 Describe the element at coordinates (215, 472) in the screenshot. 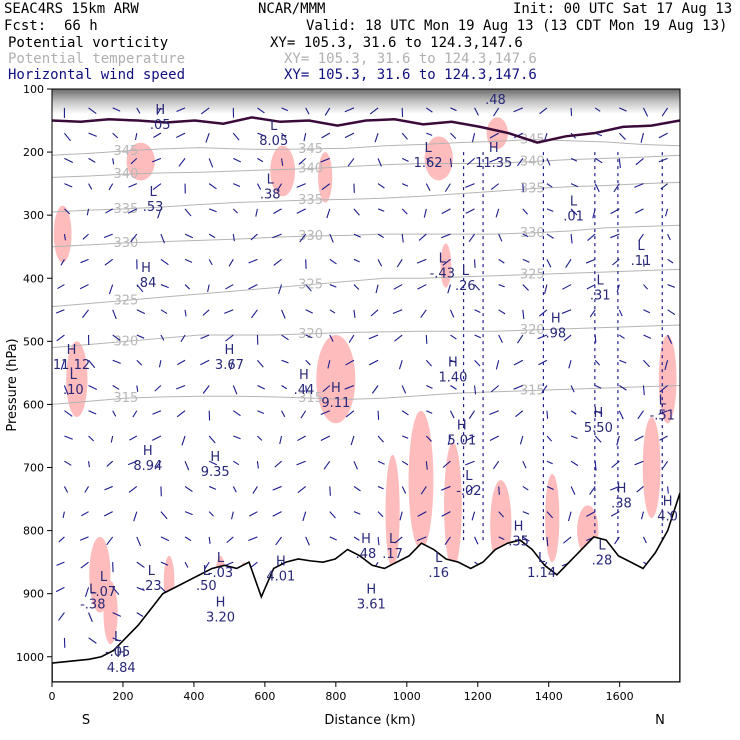

I see `pv-high-value: 9.35` at that location.